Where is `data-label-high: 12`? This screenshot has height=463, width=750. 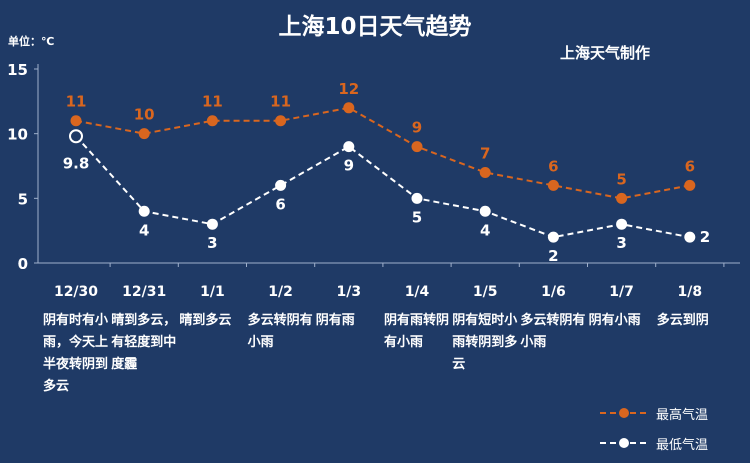 data-label-high: 12 is located at coordinates (348, 89).